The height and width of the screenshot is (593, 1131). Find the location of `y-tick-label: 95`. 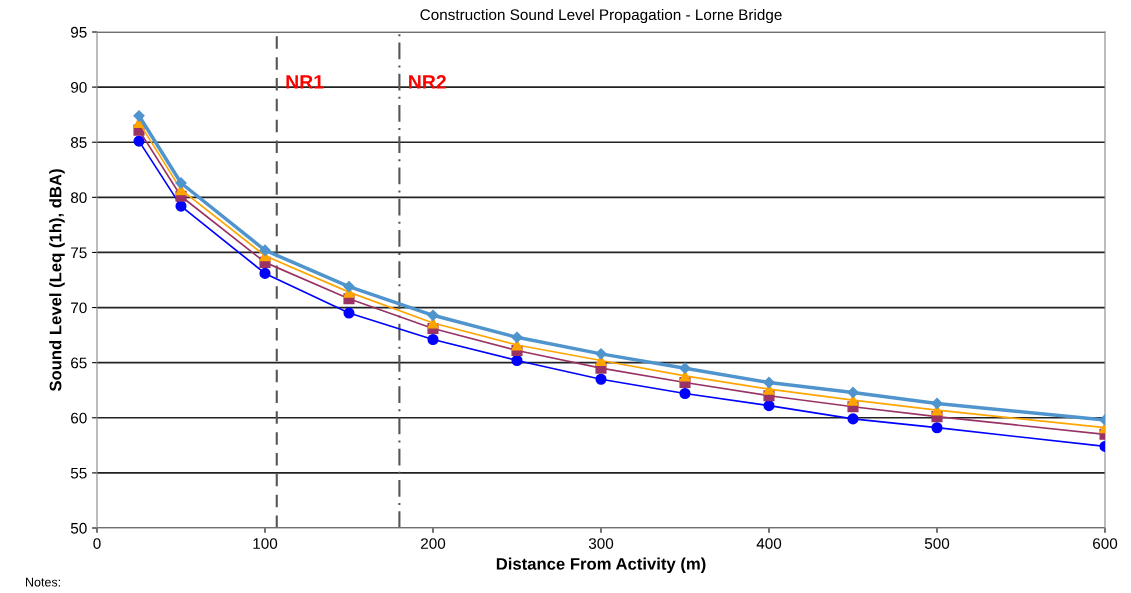

y-tick-label: 95 is located at coordinates (79, 32).